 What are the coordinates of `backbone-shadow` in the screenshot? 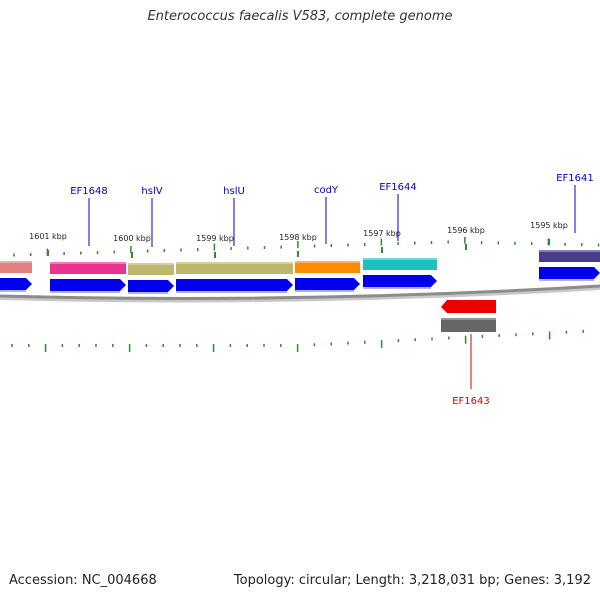 It's located at (300, 294).